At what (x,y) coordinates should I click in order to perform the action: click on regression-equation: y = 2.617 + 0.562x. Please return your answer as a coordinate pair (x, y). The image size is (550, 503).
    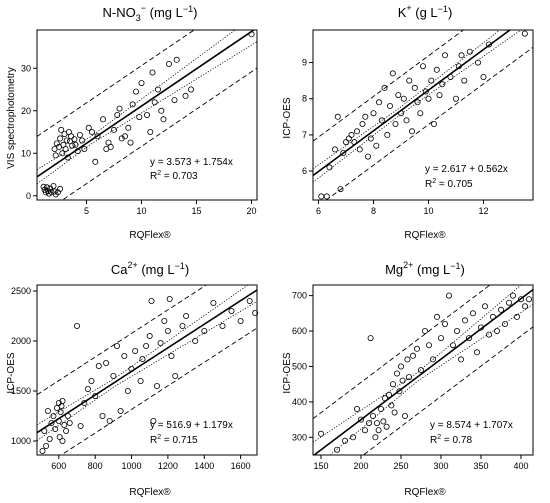
    Looking at the image, I should click on (466, 169).